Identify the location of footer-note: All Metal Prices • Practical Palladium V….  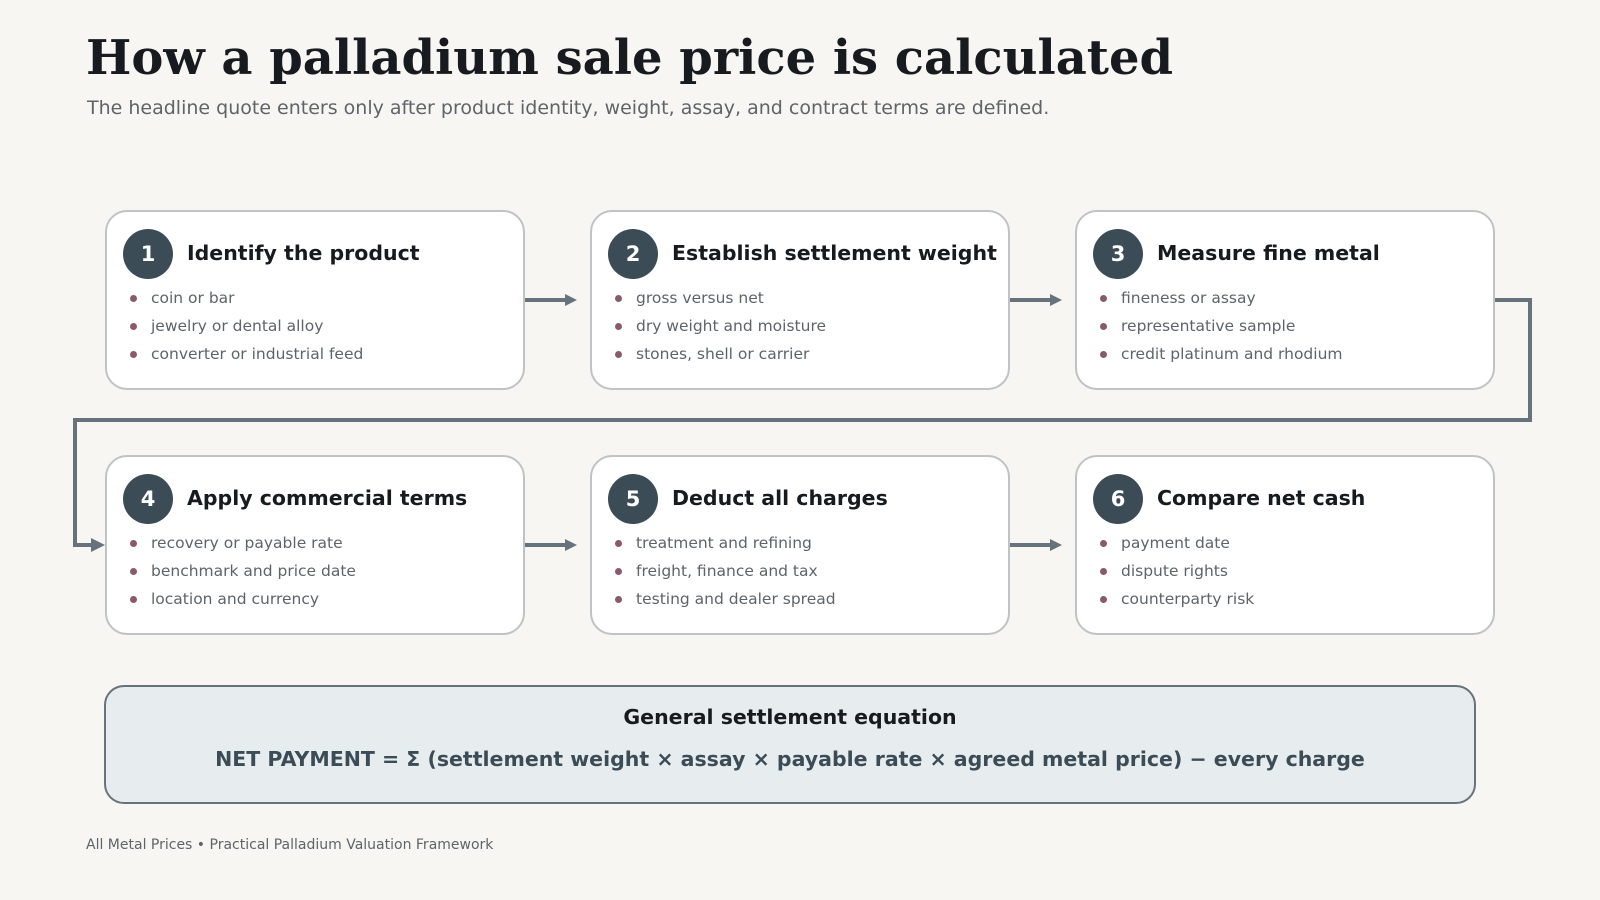
(290, 845).